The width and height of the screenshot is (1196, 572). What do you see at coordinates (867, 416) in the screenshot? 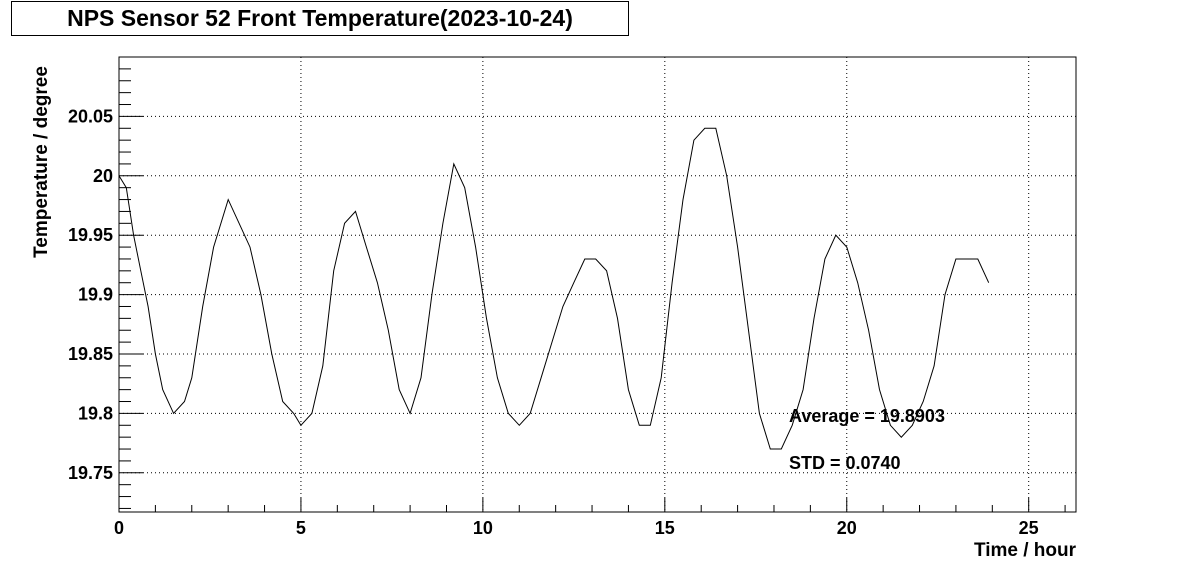
I see `average-annotation: Average = 19.8903` at bounding box center [867, 416].